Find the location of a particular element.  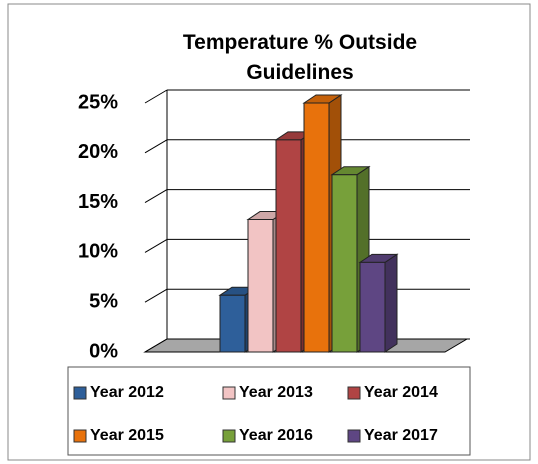

bar is located at coordinates (378, 303).